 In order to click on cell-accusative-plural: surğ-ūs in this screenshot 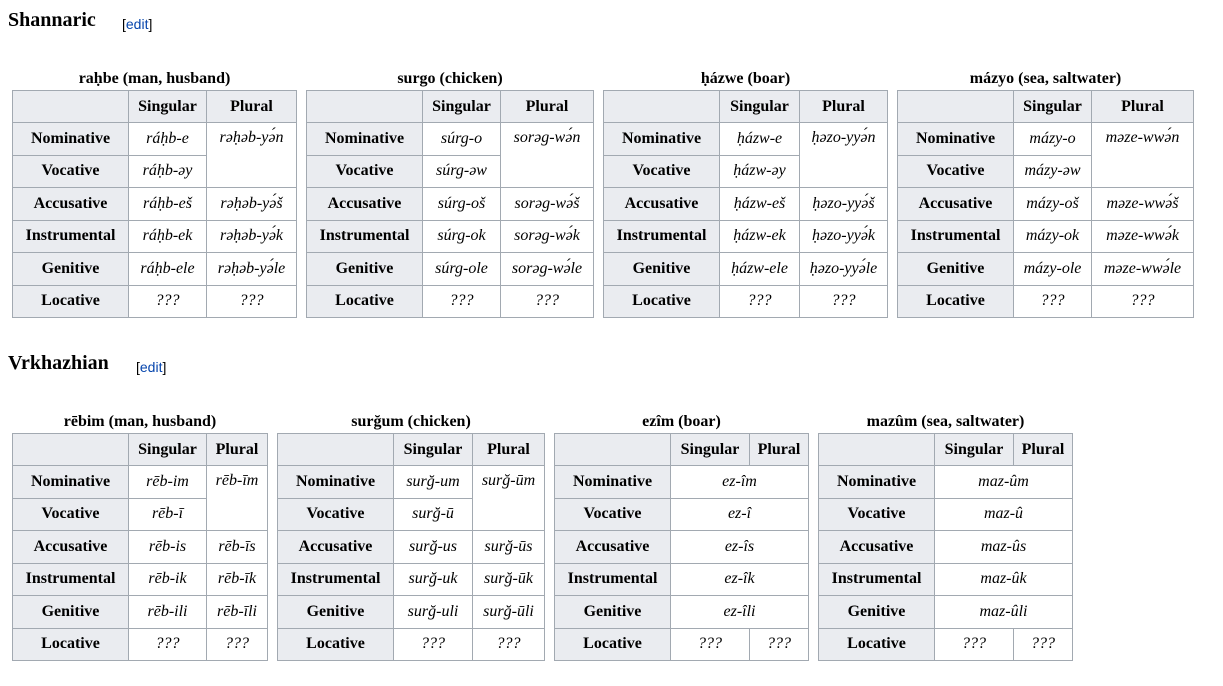, I will do `click(508, 547)`.